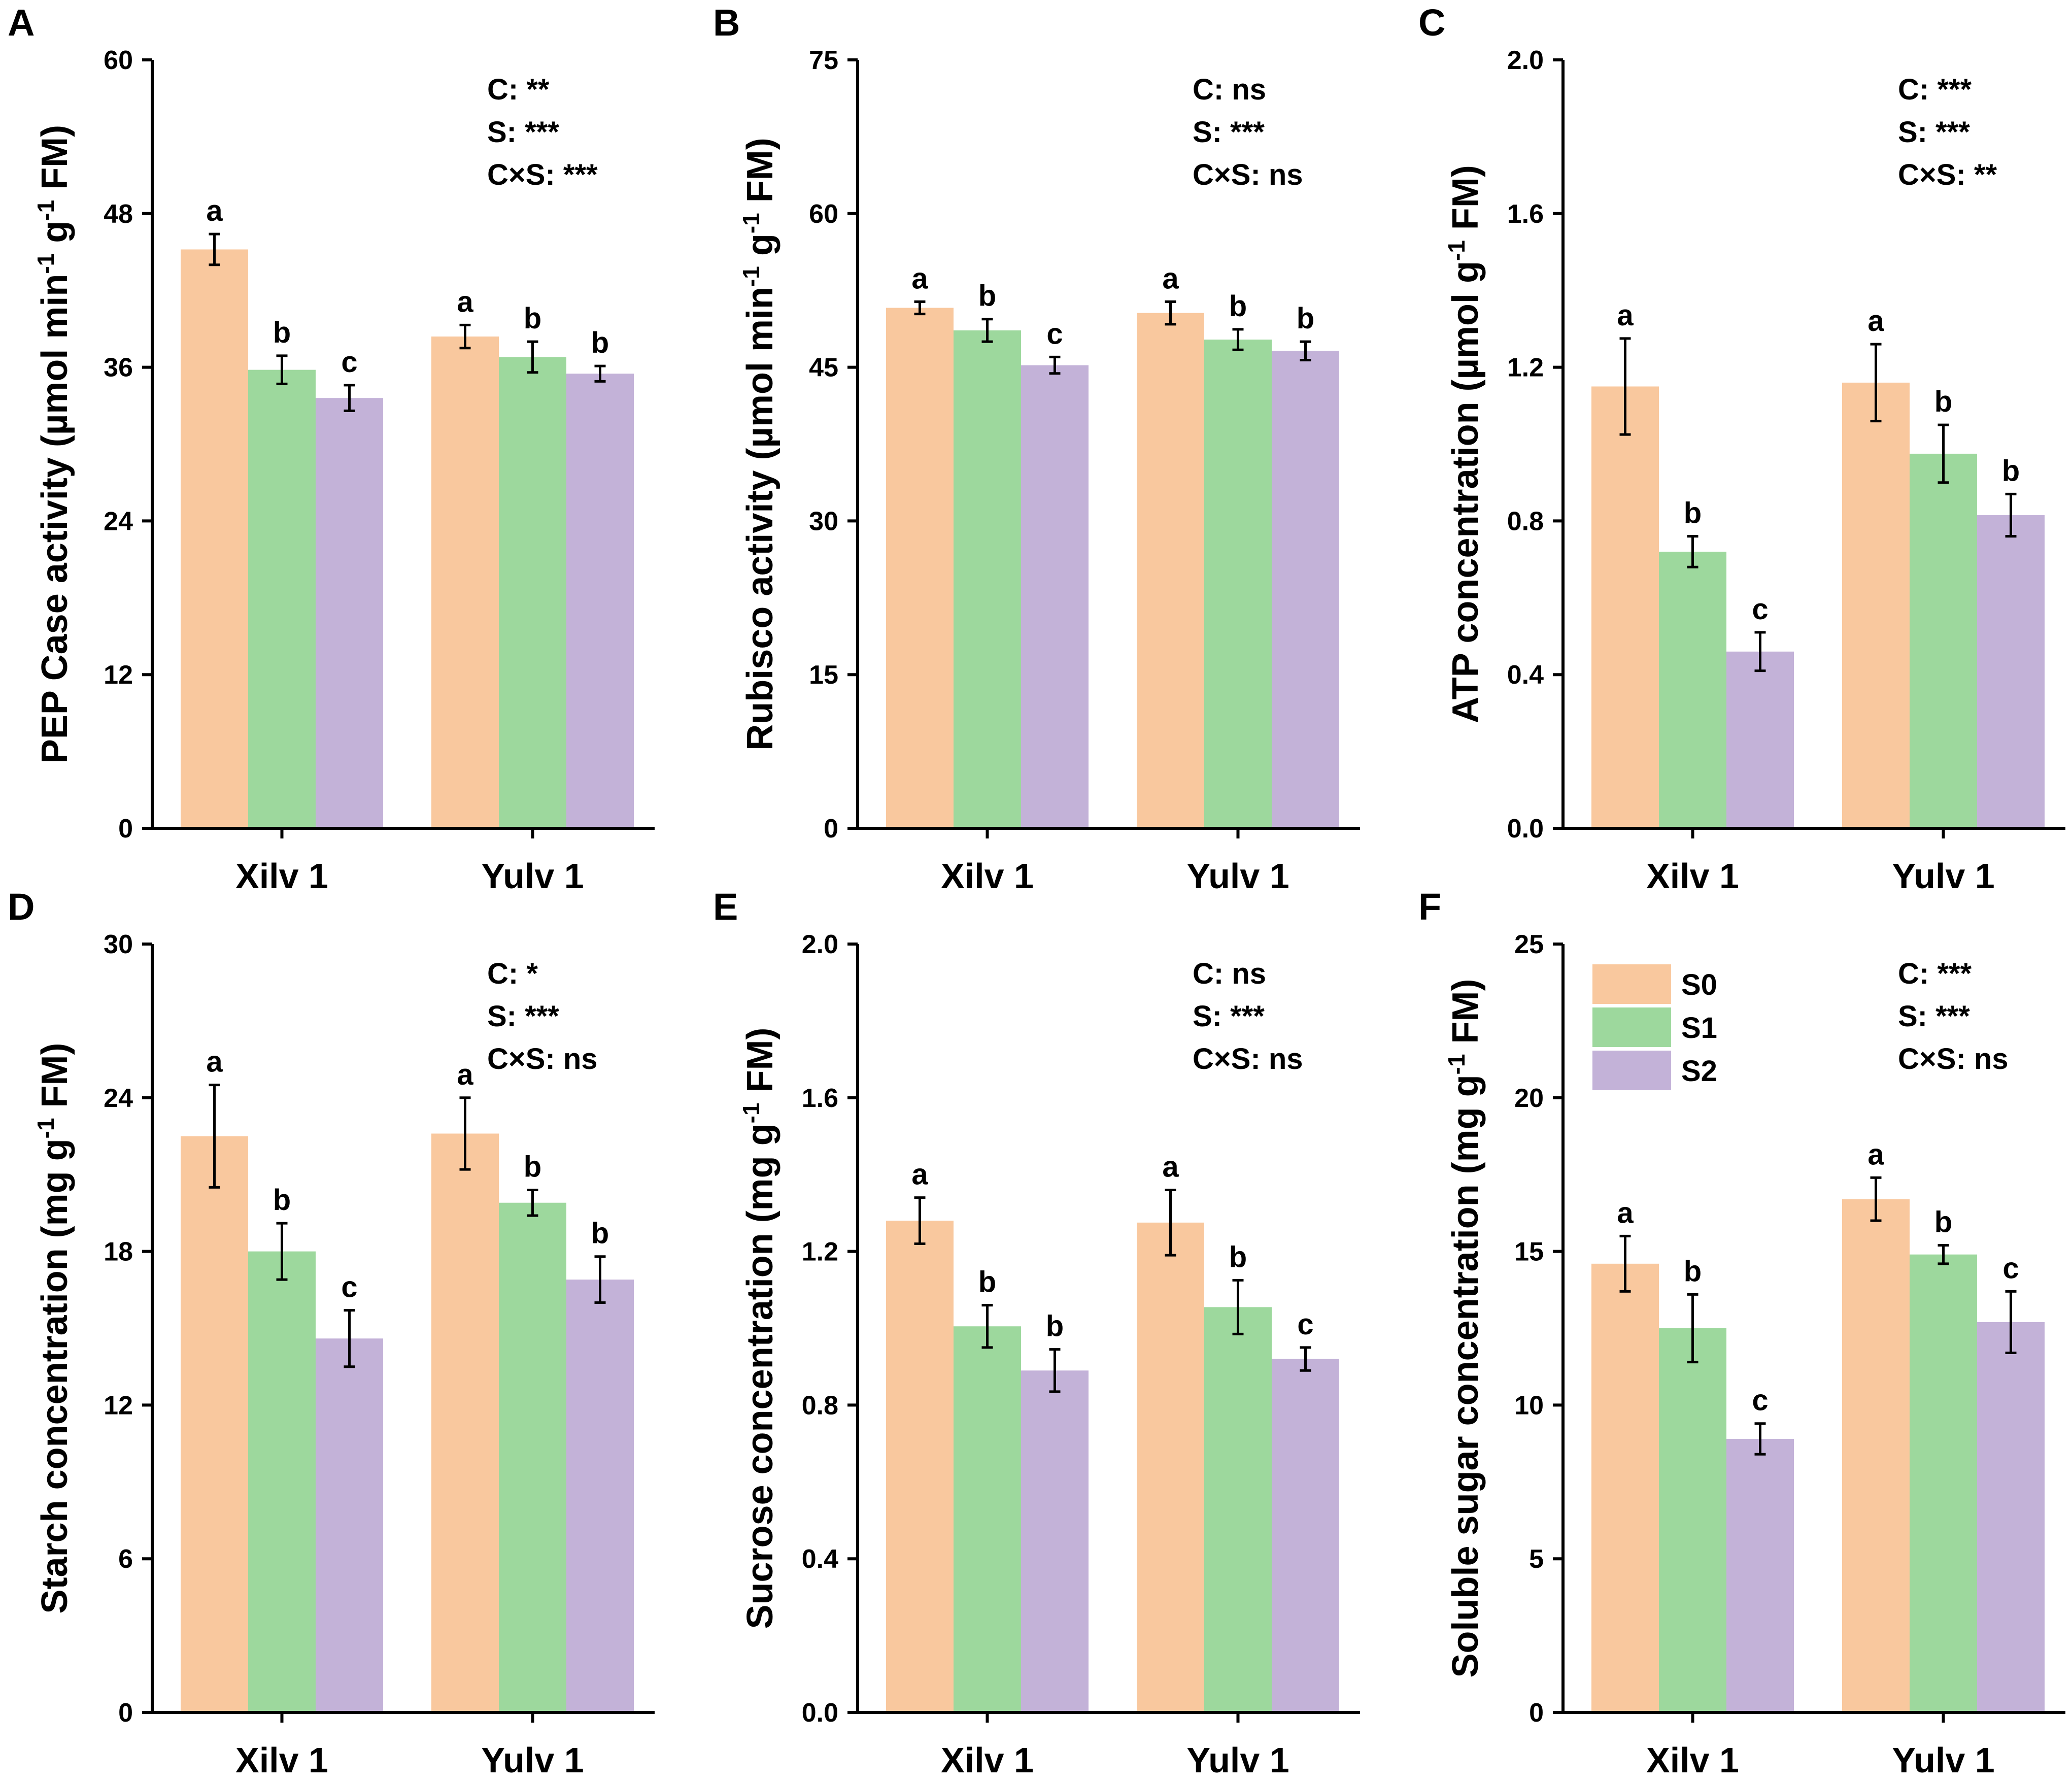  I want to click on y-tick-label-c: 2.0, so click(1525, 60).